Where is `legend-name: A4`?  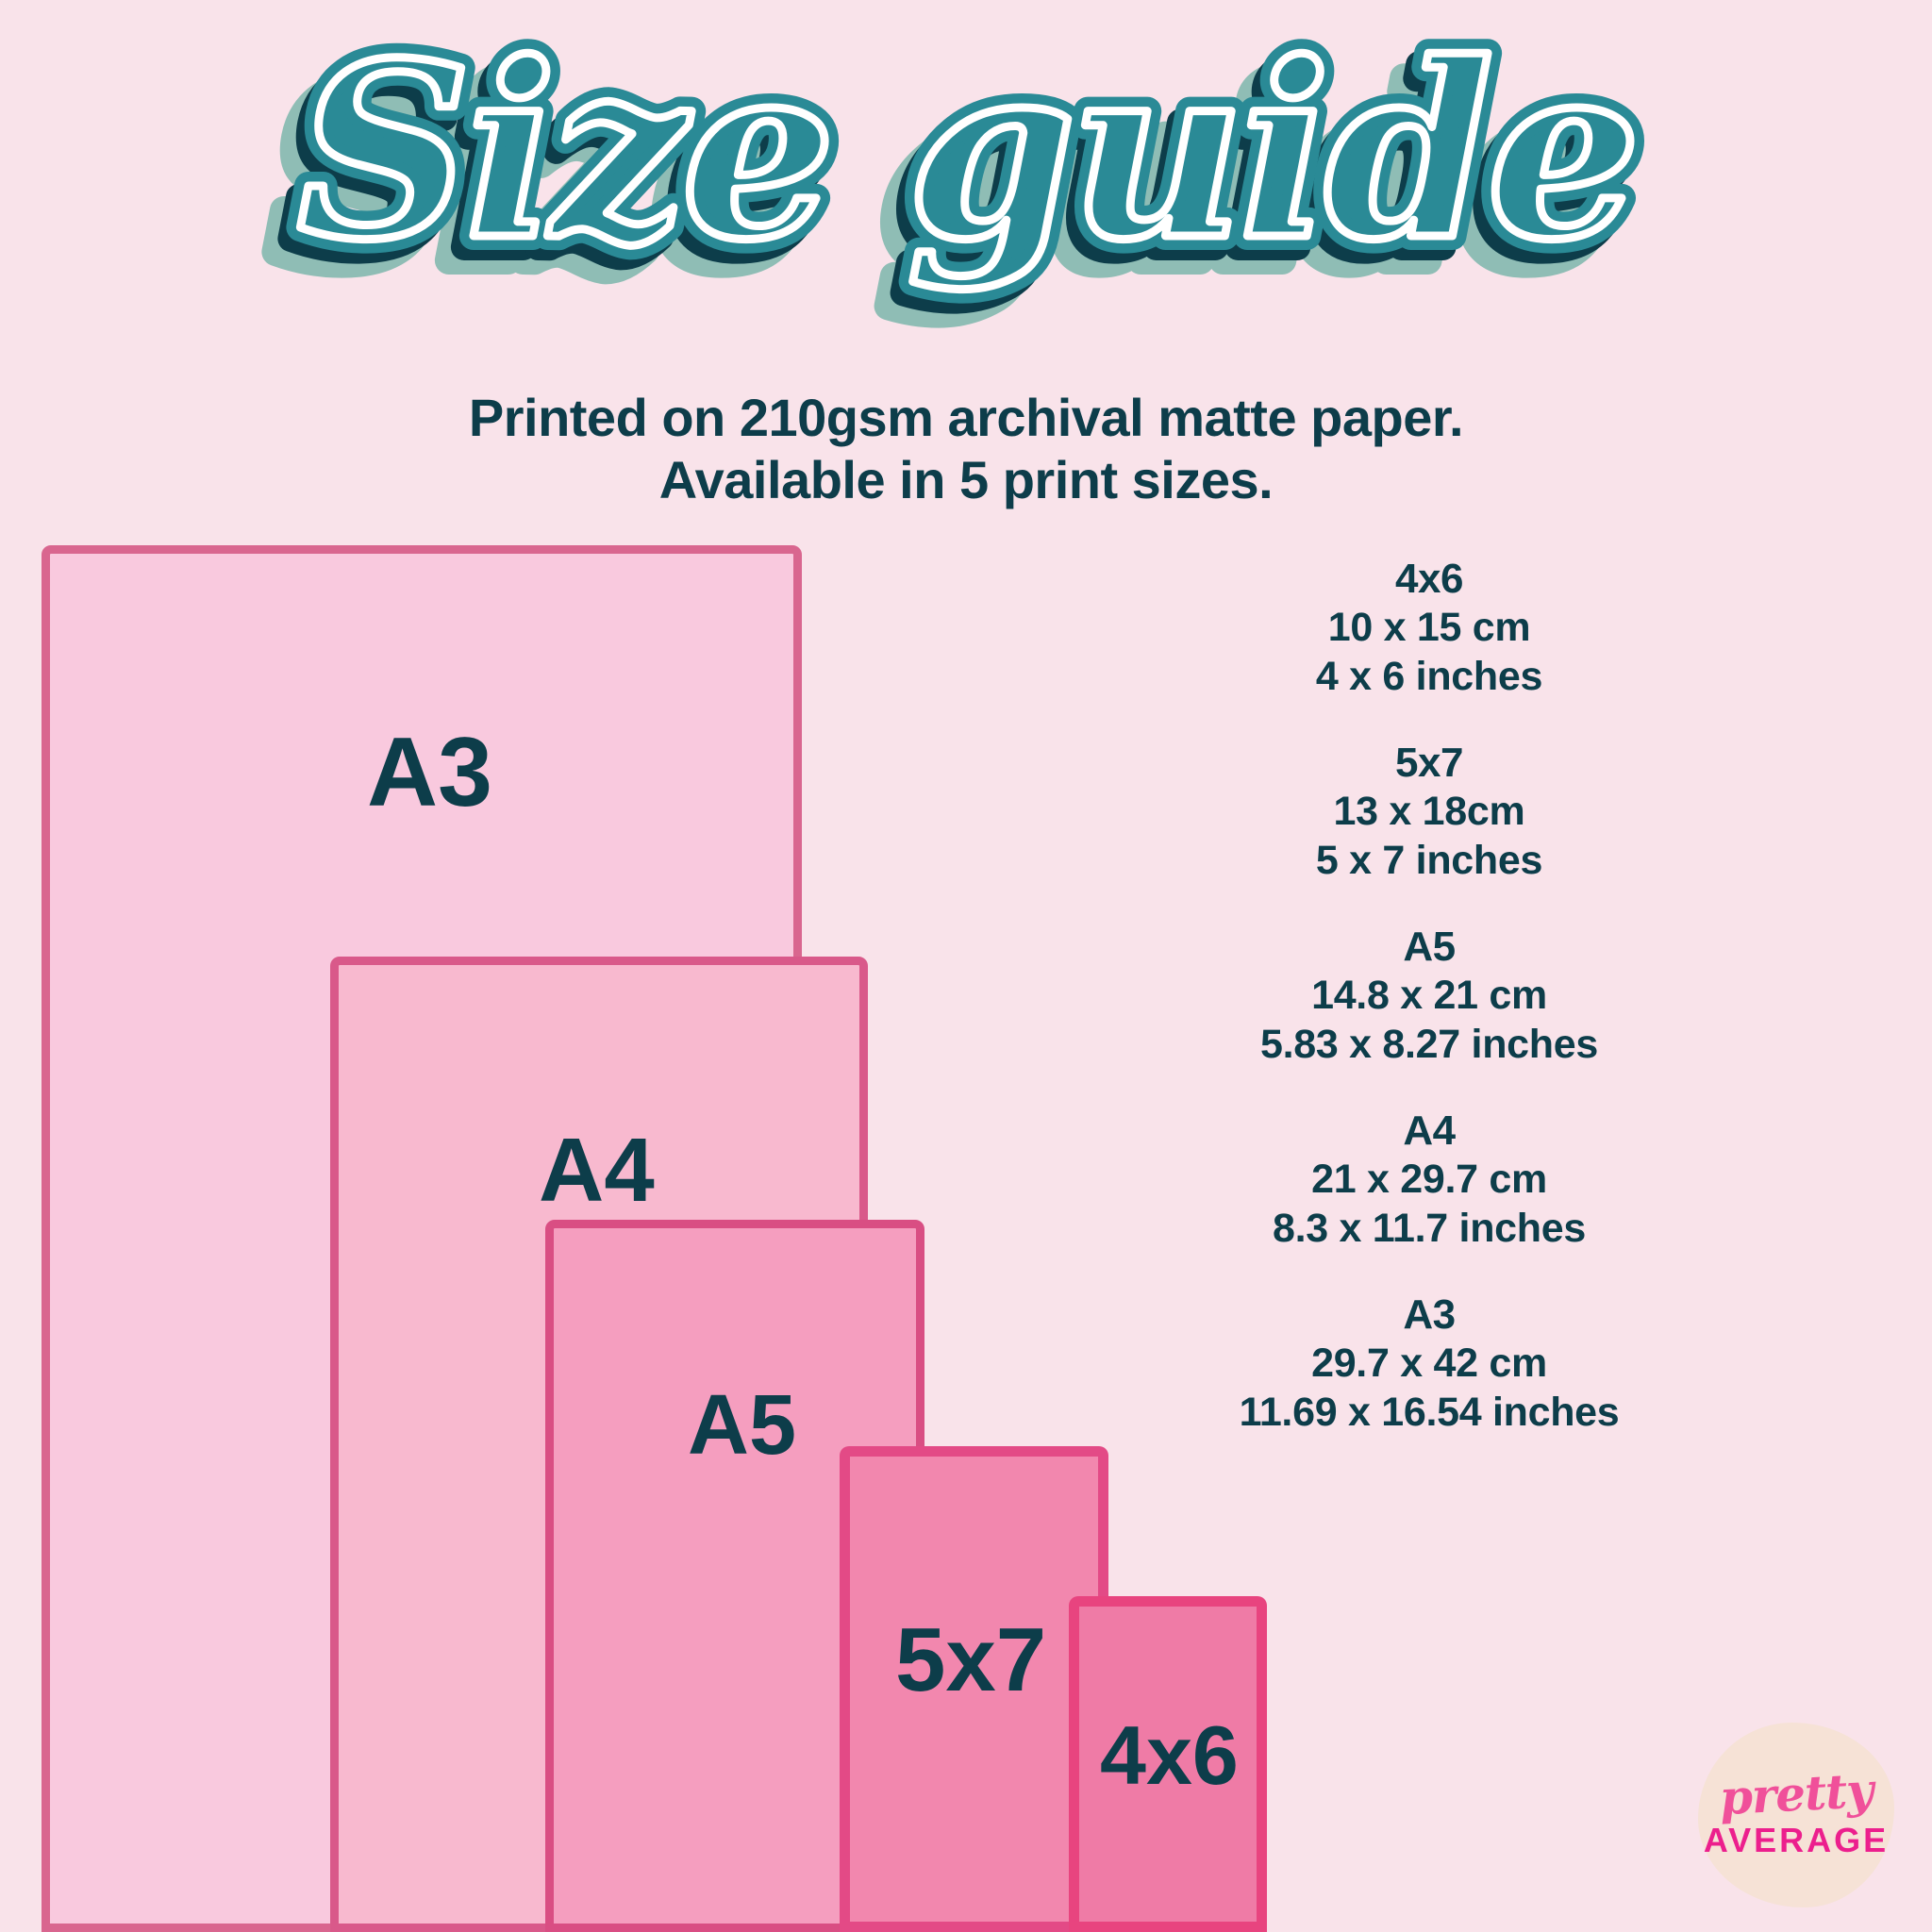
legend-name: A4 is located at coordinates (1429, 1131).